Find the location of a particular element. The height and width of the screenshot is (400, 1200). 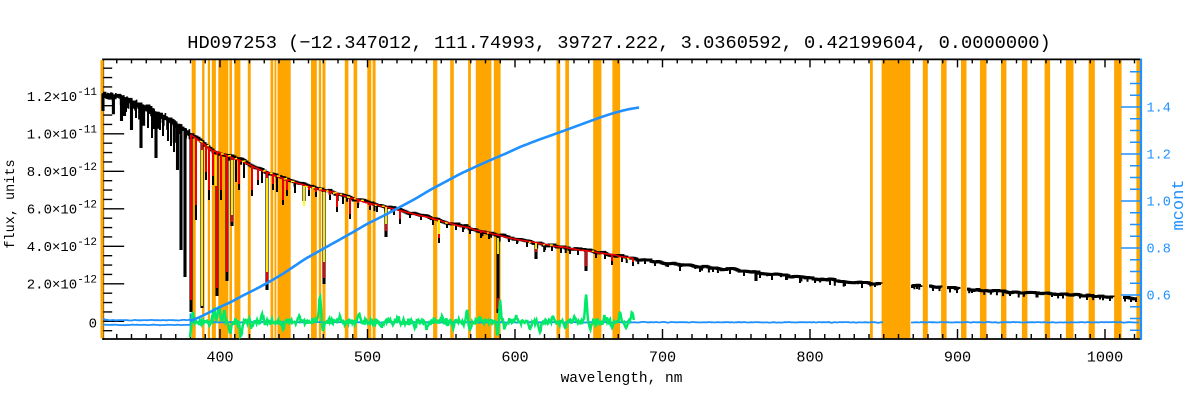

svg-text: 1.0 is located at coordinates (1159, 203).